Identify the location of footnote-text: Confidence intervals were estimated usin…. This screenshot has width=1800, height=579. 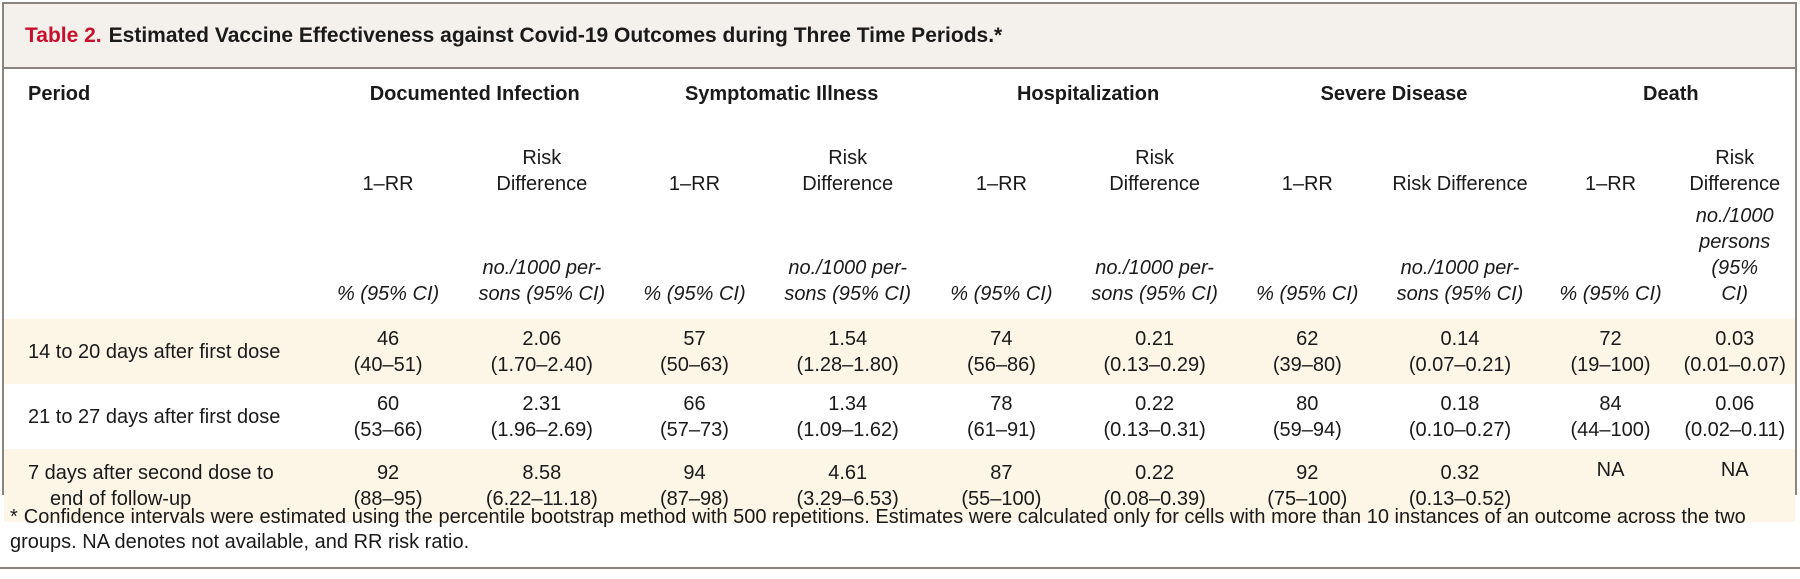
(878, 529).